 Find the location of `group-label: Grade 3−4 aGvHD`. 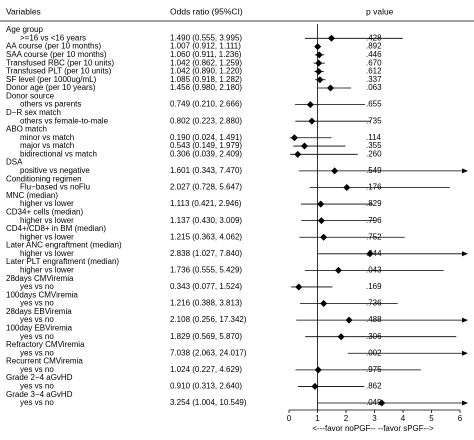

group-label: Grade 3−4 aGvHD is located at coordinates (39, 394).